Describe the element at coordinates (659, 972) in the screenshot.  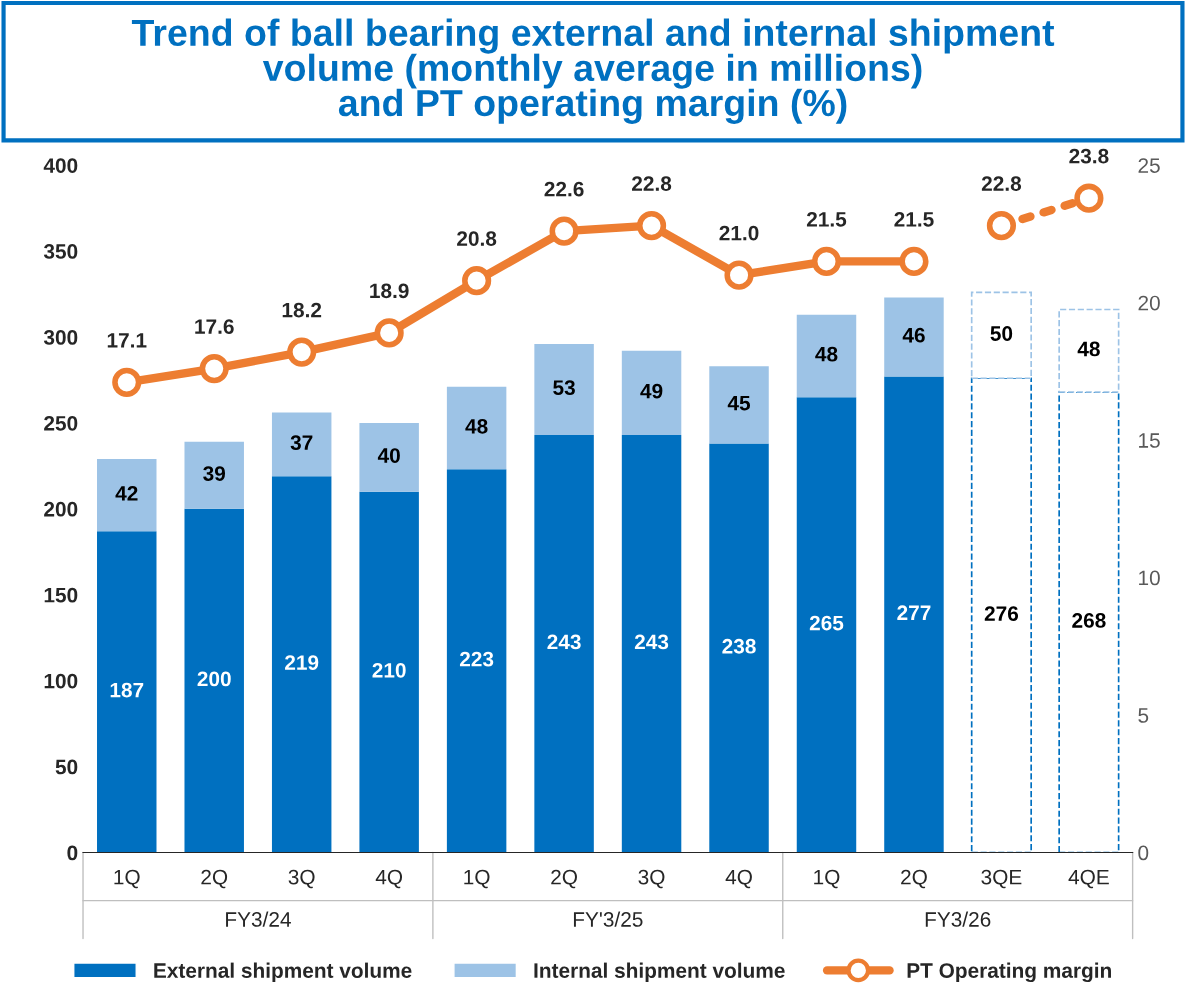
I see `legend-label: Internal shipment volume` at that location.